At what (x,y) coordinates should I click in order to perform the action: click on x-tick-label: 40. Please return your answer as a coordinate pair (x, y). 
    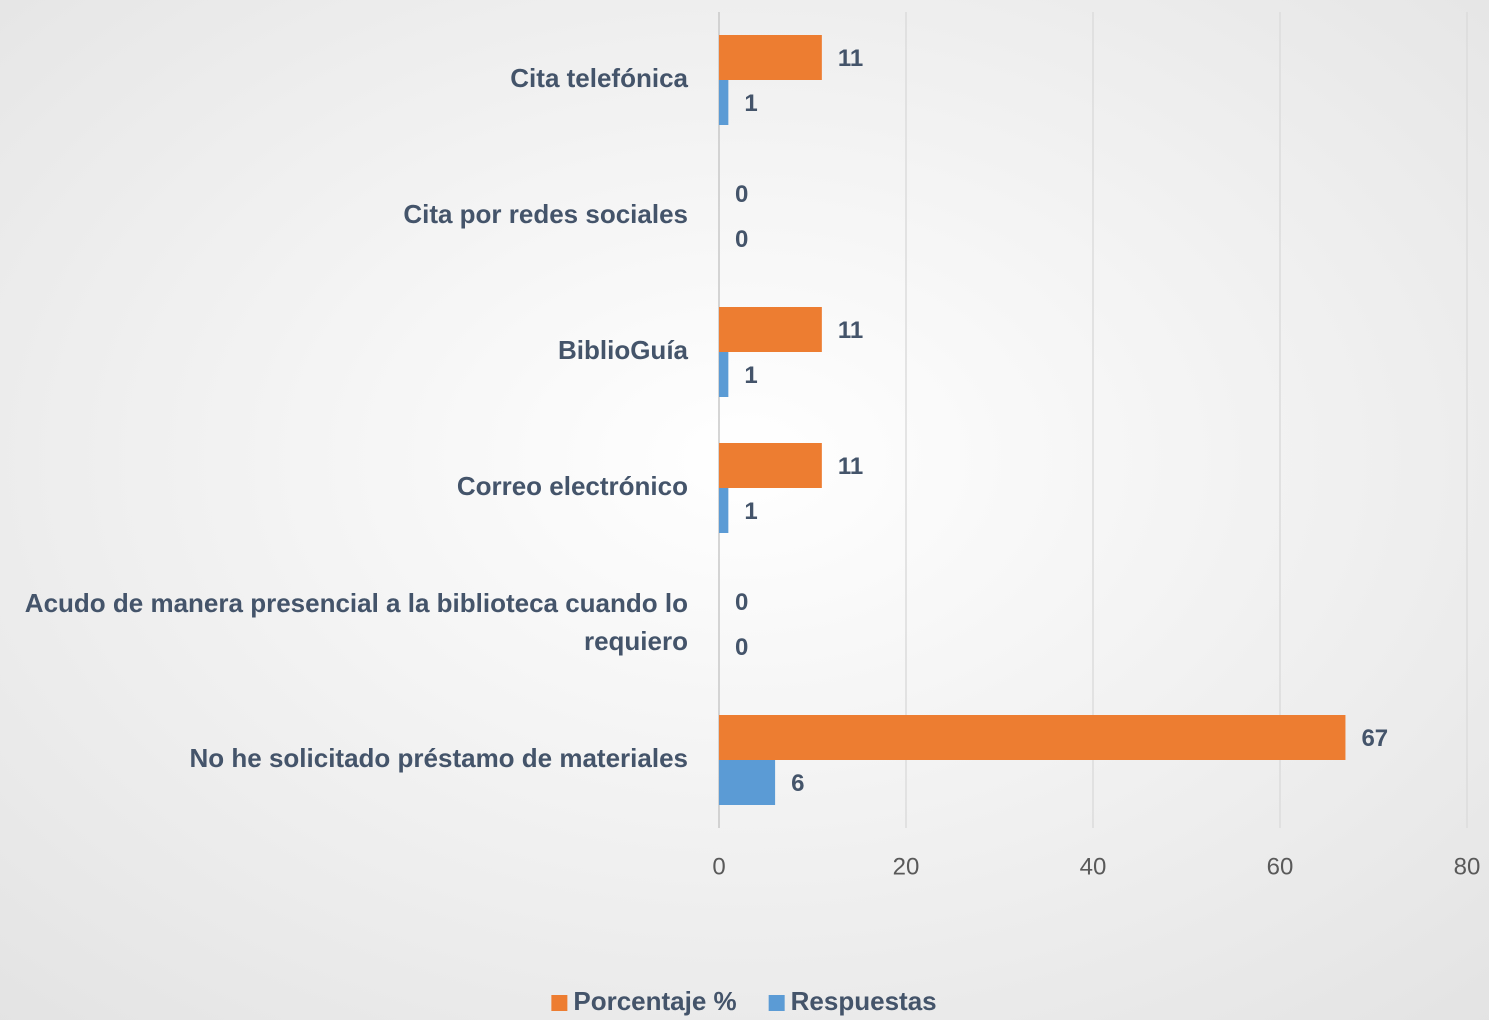
    Looking at the image, I should click on (1093, 866).